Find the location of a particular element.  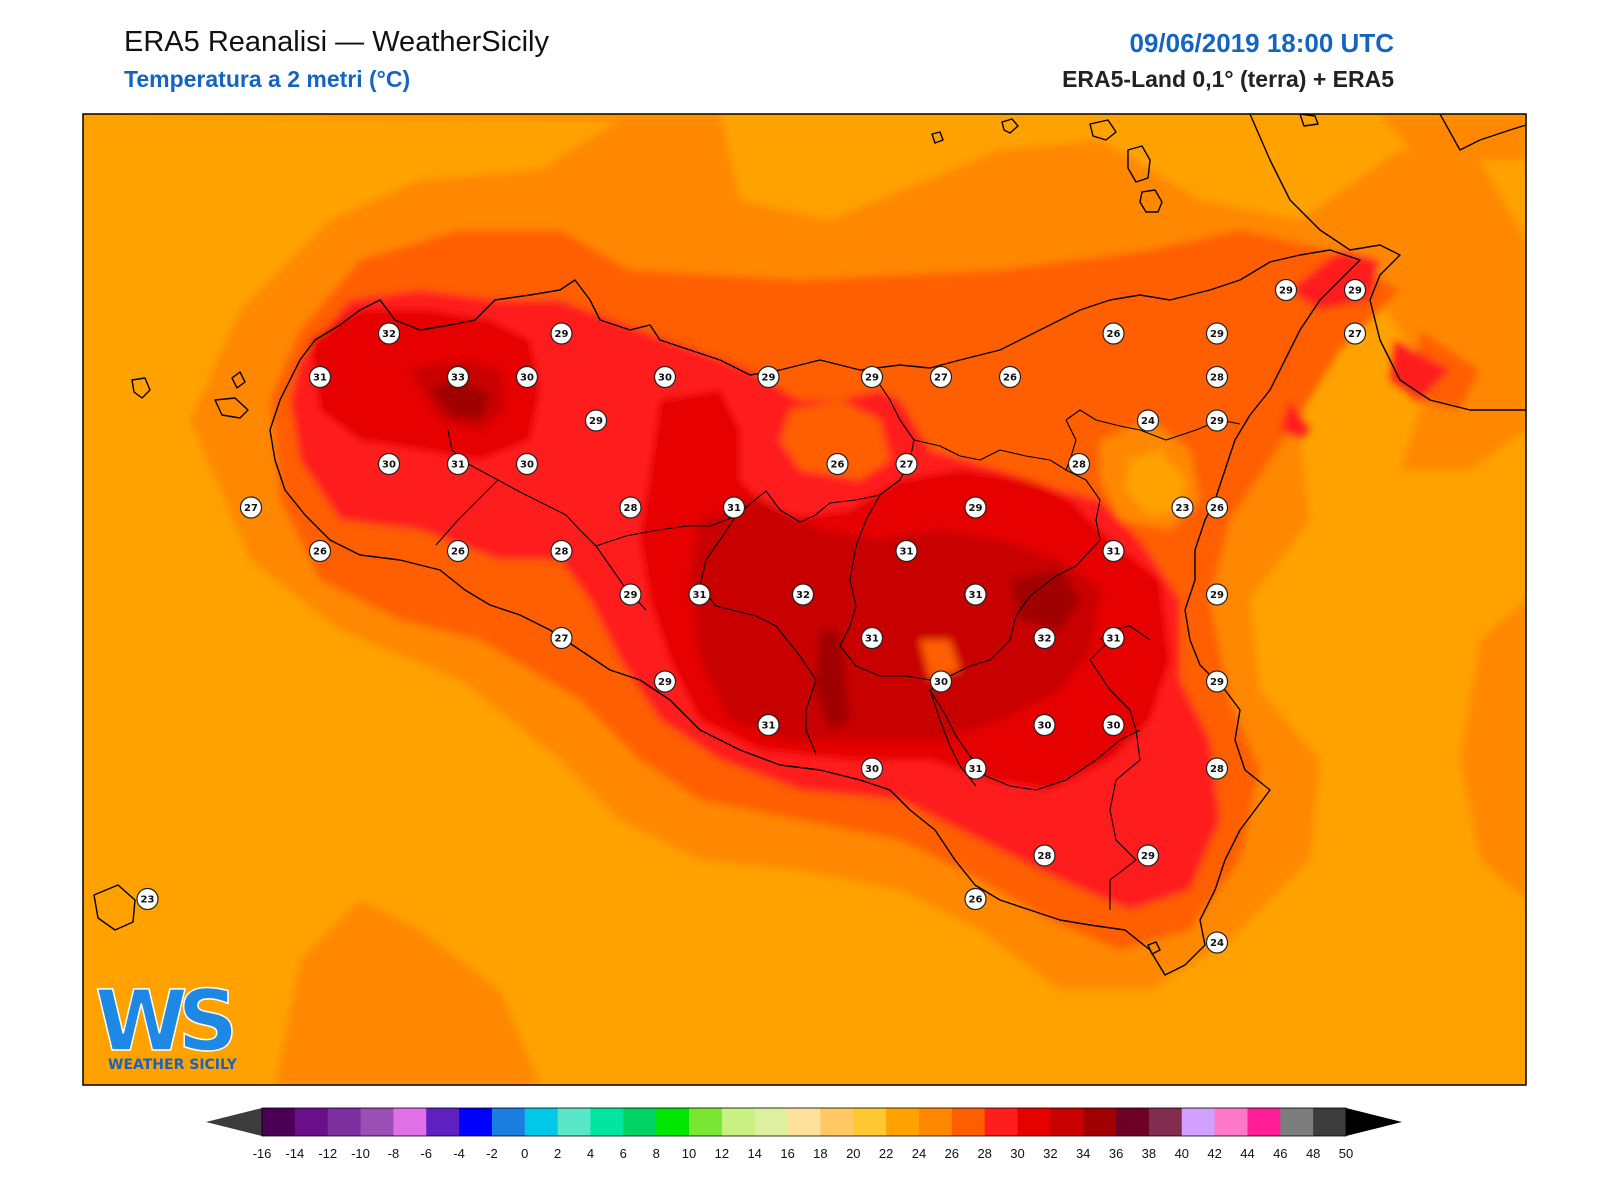

field-32-center is located at coordinates (895, 620).